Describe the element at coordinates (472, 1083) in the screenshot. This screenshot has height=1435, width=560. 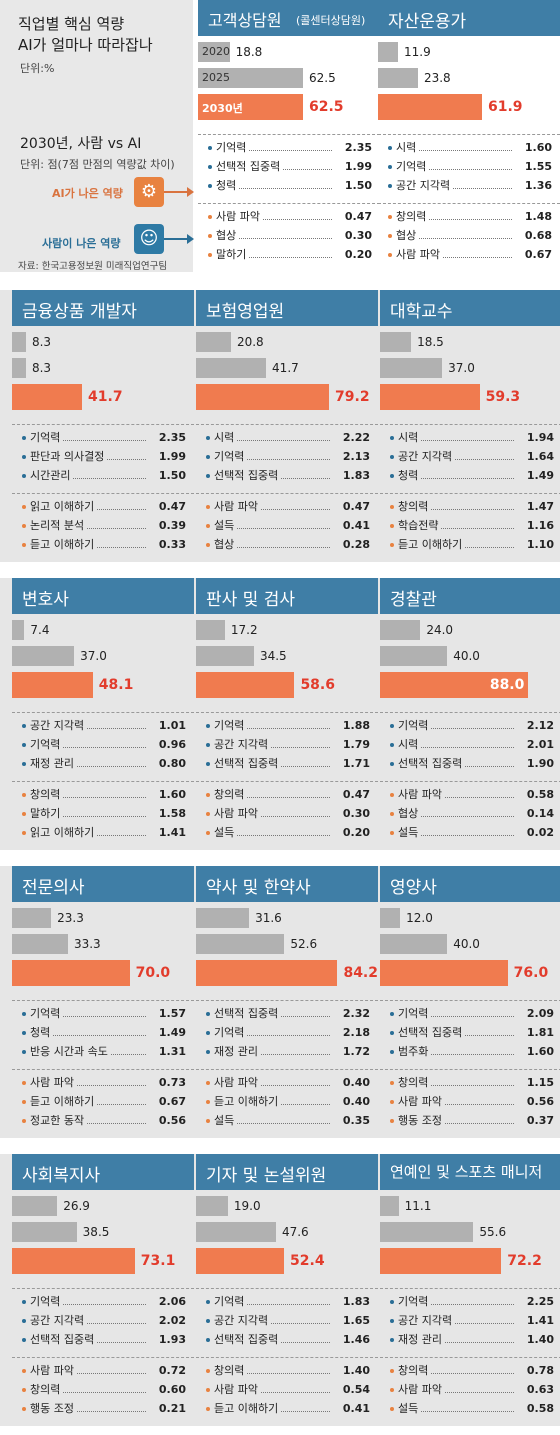
I see `human-ability-row: 창의력 1.15` at that location.